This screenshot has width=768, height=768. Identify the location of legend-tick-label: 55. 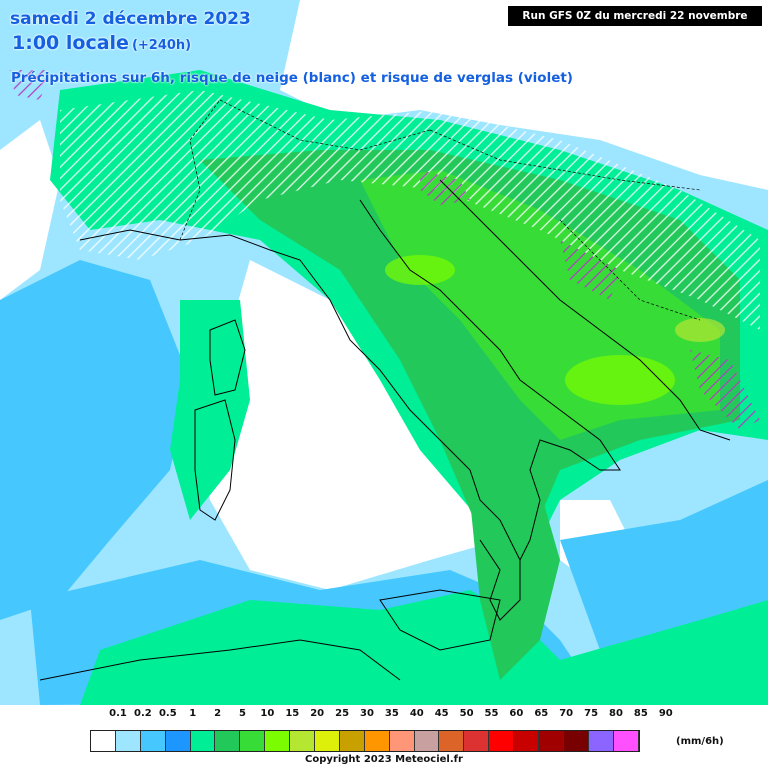
(491, 713).